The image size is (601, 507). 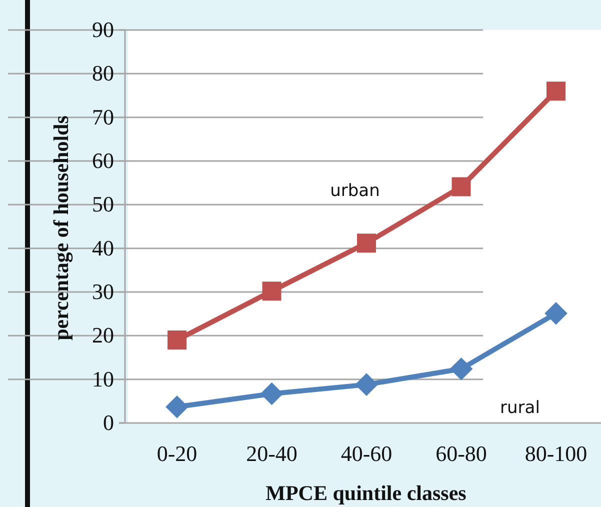 What do you see at coordinates (103, 379) in the screenshot?
I see `y-tick-label: 10` at bounding box center [103, 379].